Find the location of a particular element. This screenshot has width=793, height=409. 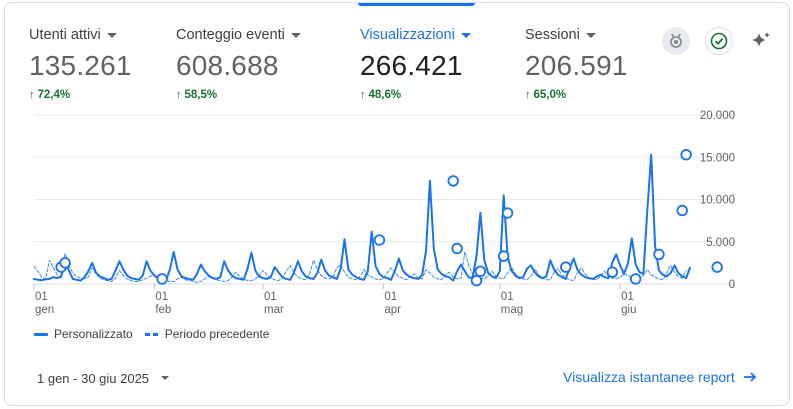

sparkle-icon is located at coordinates (761, 41).